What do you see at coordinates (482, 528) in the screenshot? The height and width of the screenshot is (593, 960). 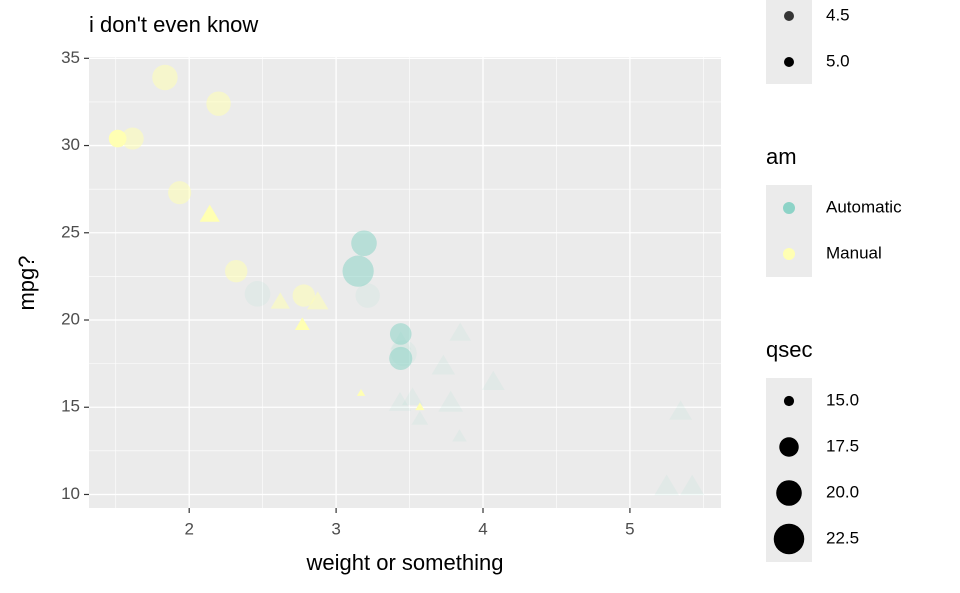 I see `x-tick-label: 4` at bounding box center [482, 528].